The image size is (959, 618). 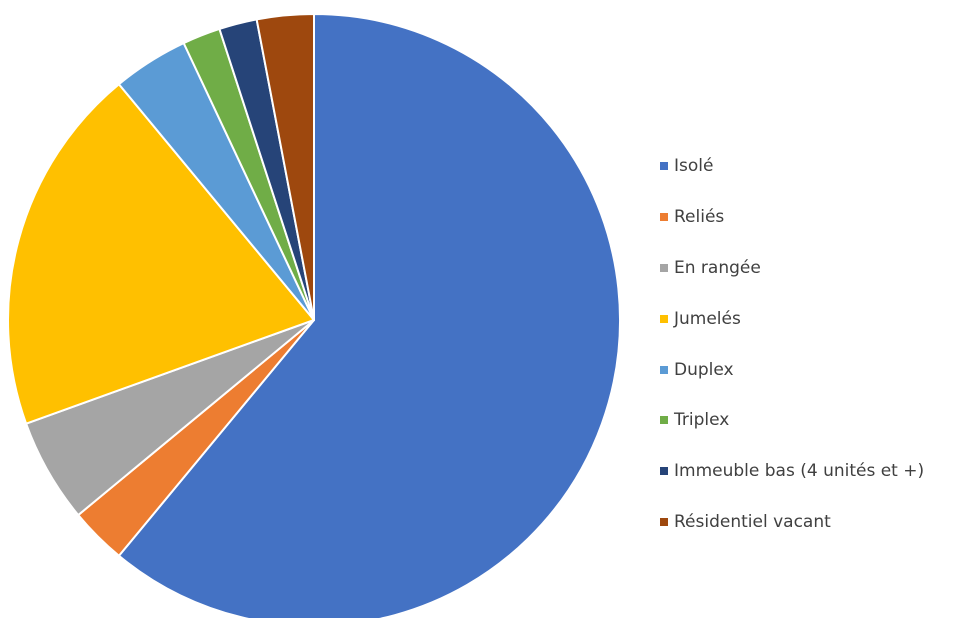 I want to click on pie-slice-residentiel-vacant, so click(x=285, y=167).